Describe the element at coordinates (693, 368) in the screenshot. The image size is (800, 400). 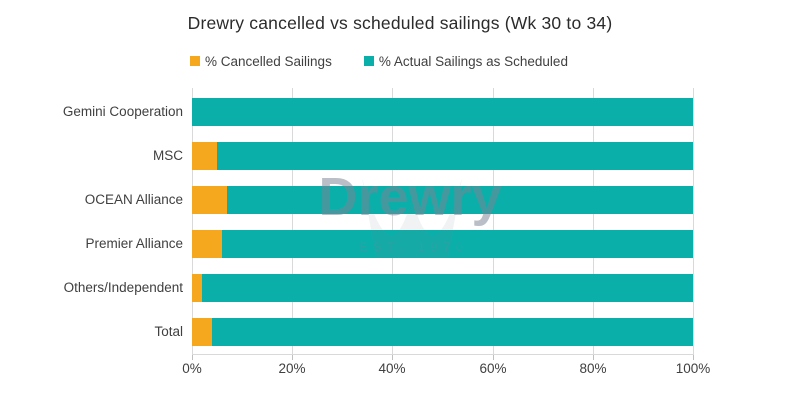
I see `x-tick-label: 100%` at that location.